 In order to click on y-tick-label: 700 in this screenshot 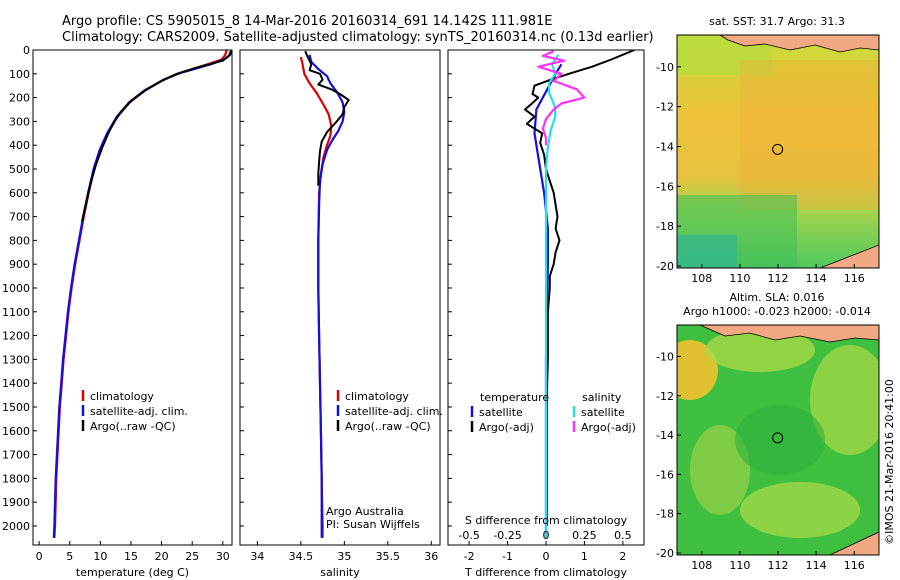, I will do `click(19, 217)`.